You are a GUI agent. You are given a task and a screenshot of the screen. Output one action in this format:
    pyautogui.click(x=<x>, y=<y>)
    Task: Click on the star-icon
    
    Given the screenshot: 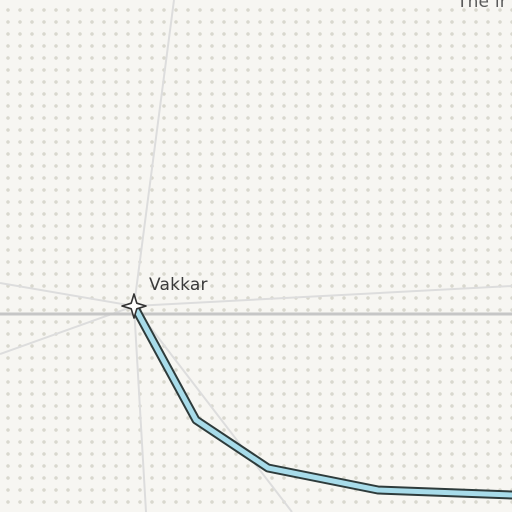 What is the action you would take?
    pyautogui.click(x=134, y=306)
    